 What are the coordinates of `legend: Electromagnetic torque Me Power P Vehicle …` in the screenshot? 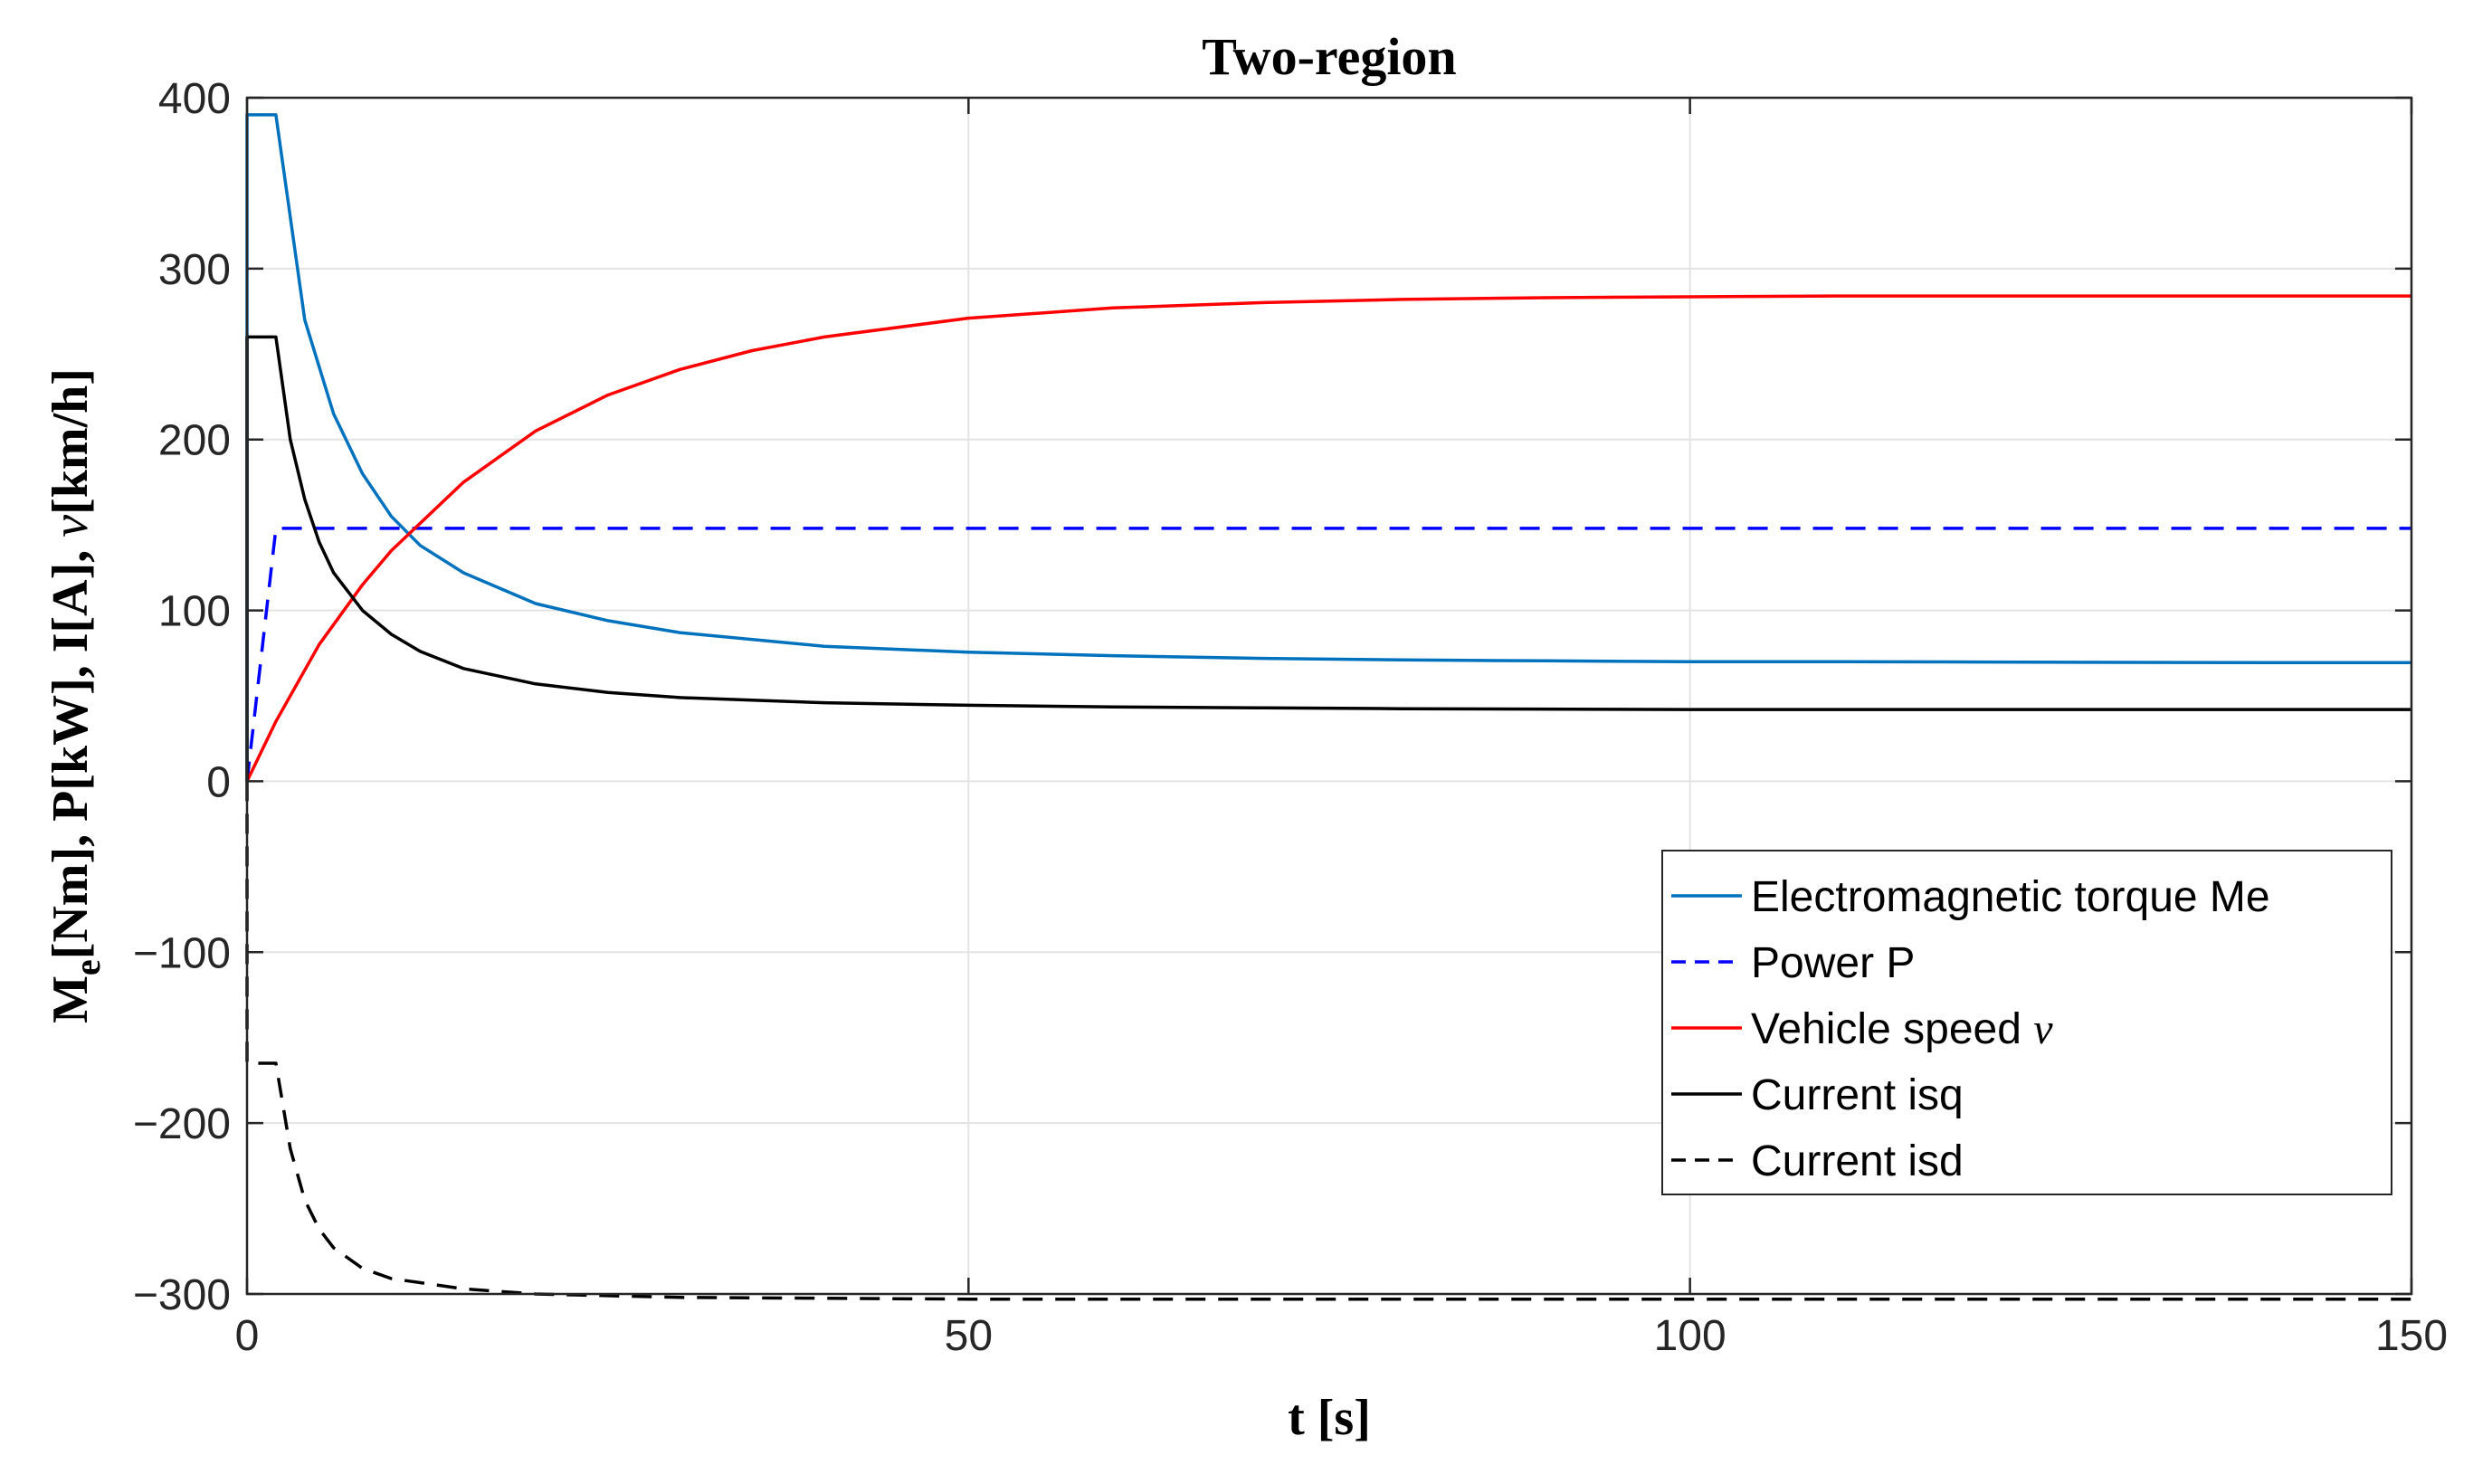 It's located at (2026, 1022).